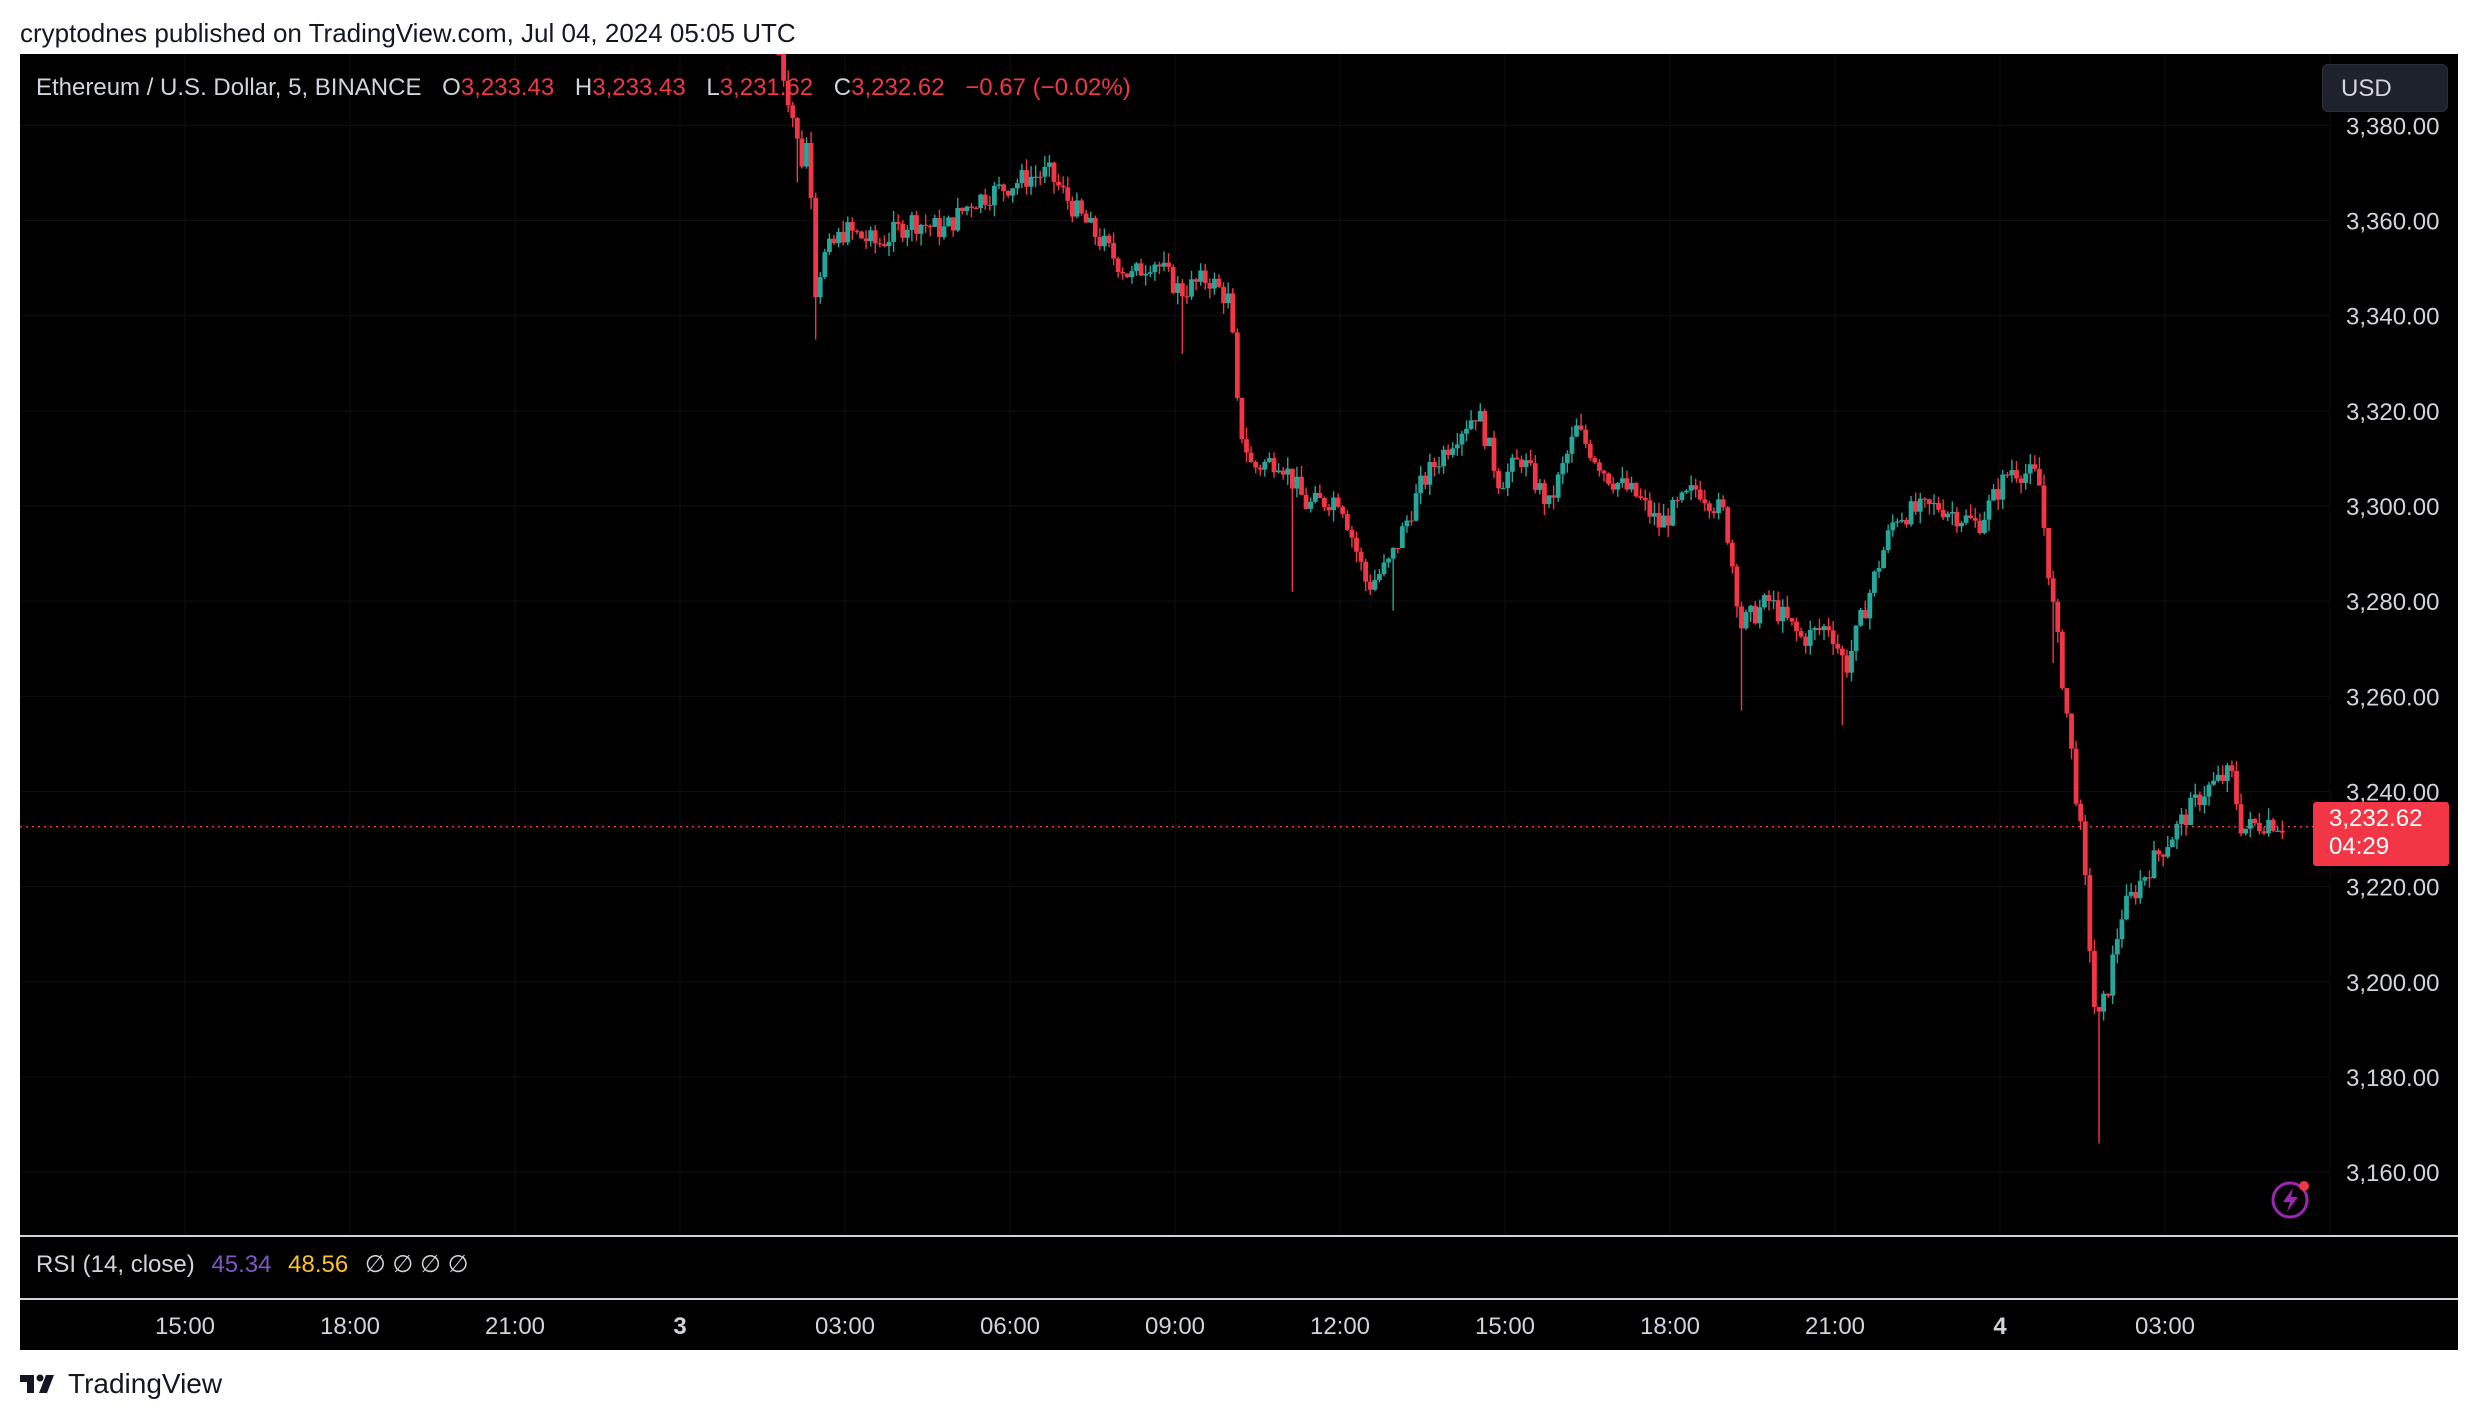 This screenshot has height=1420, width=2478. Describe the element at coordinates (1048, 87) in the screenshot. I see `change-value: −0.67 (−0.02%)` at that location.